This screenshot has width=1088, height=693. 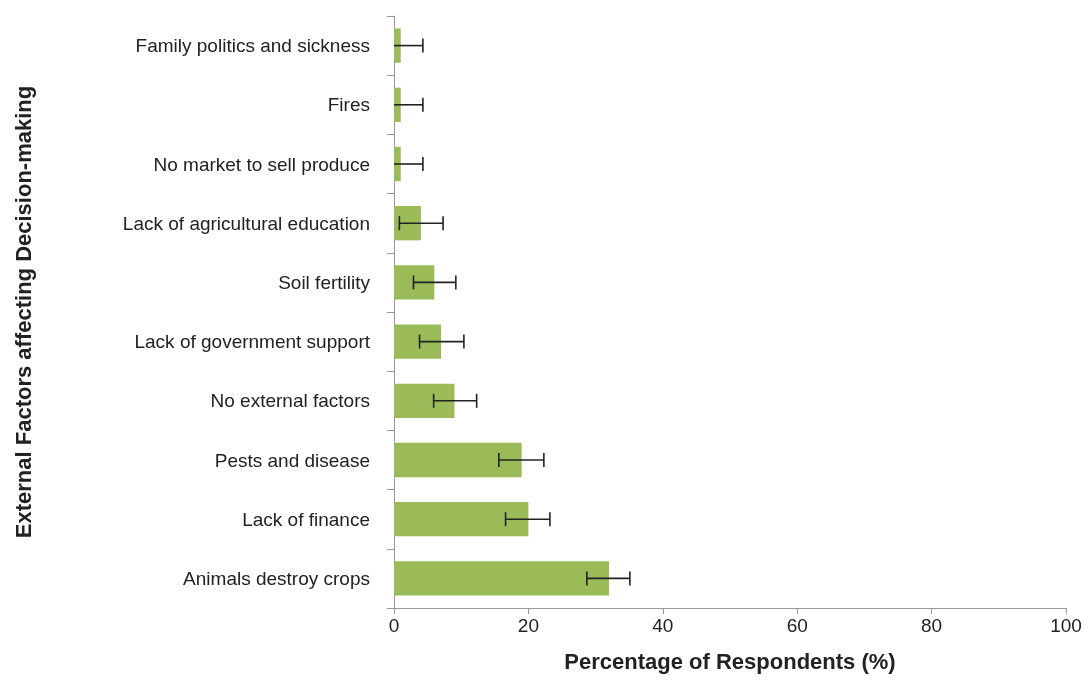 What do you see at coordinates (394, 625) in the screenshot?
I see `x-tick-label: 0` at bounding box center [394, 625].